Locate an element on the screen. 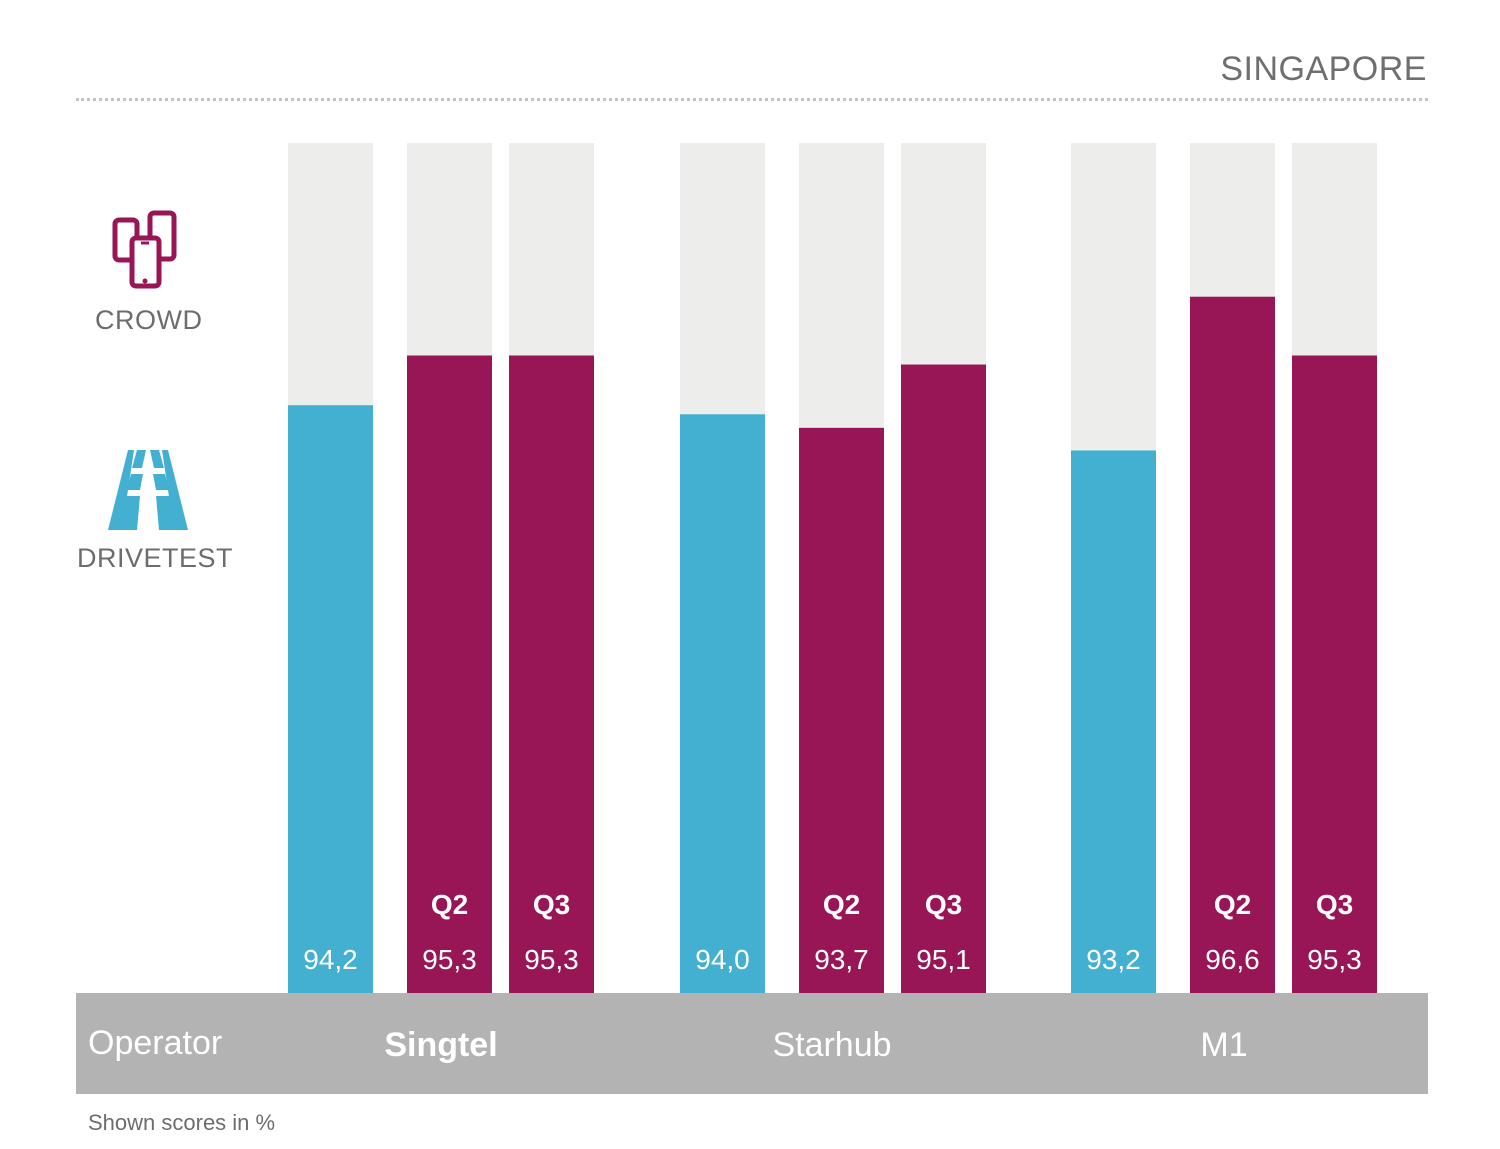 The height and width of the screenshot is (1149, 1500). bar-quarter-label-starhub-crowd-q2: Q2 is located at coordinates (841, 904).